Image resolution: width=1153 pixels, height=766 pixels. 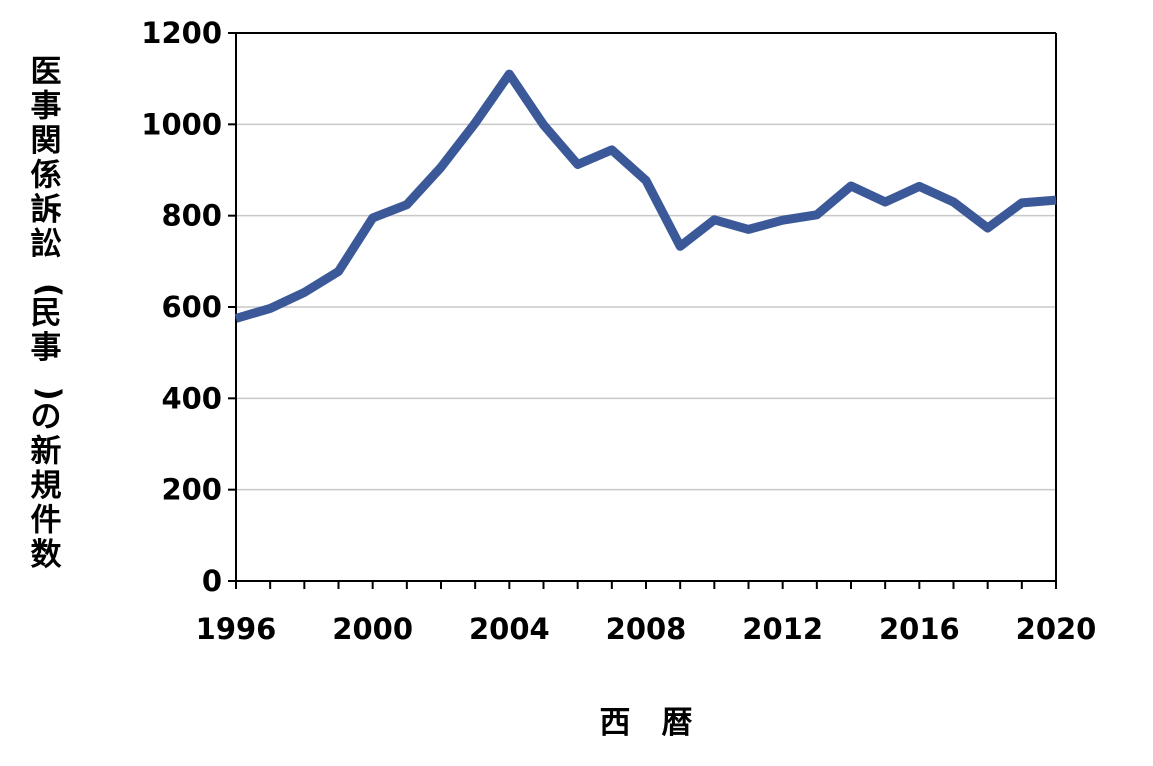 I want to click on y-axis-title-text: 医事関係訴訟(民事)の新規件数, so click(x=49, y=313).